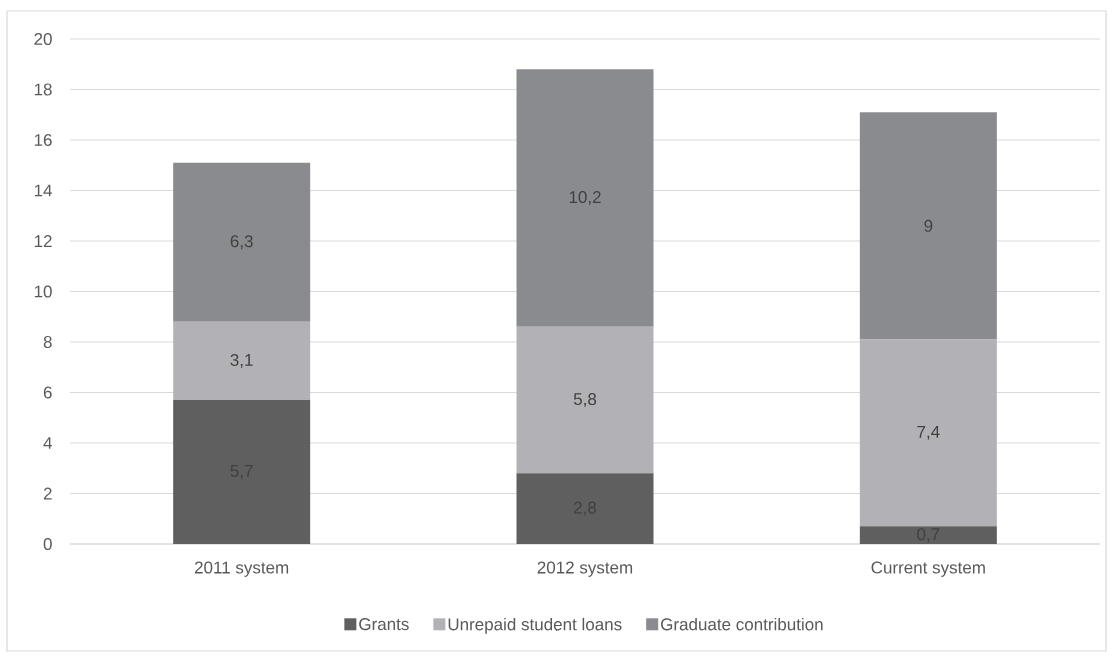 The height and width of the screenshot is (657, 1114). What do you see at coordinates (47, 443) in the screenshot?
I see `y-tick-label: 4` at bounding box center [47, 443].